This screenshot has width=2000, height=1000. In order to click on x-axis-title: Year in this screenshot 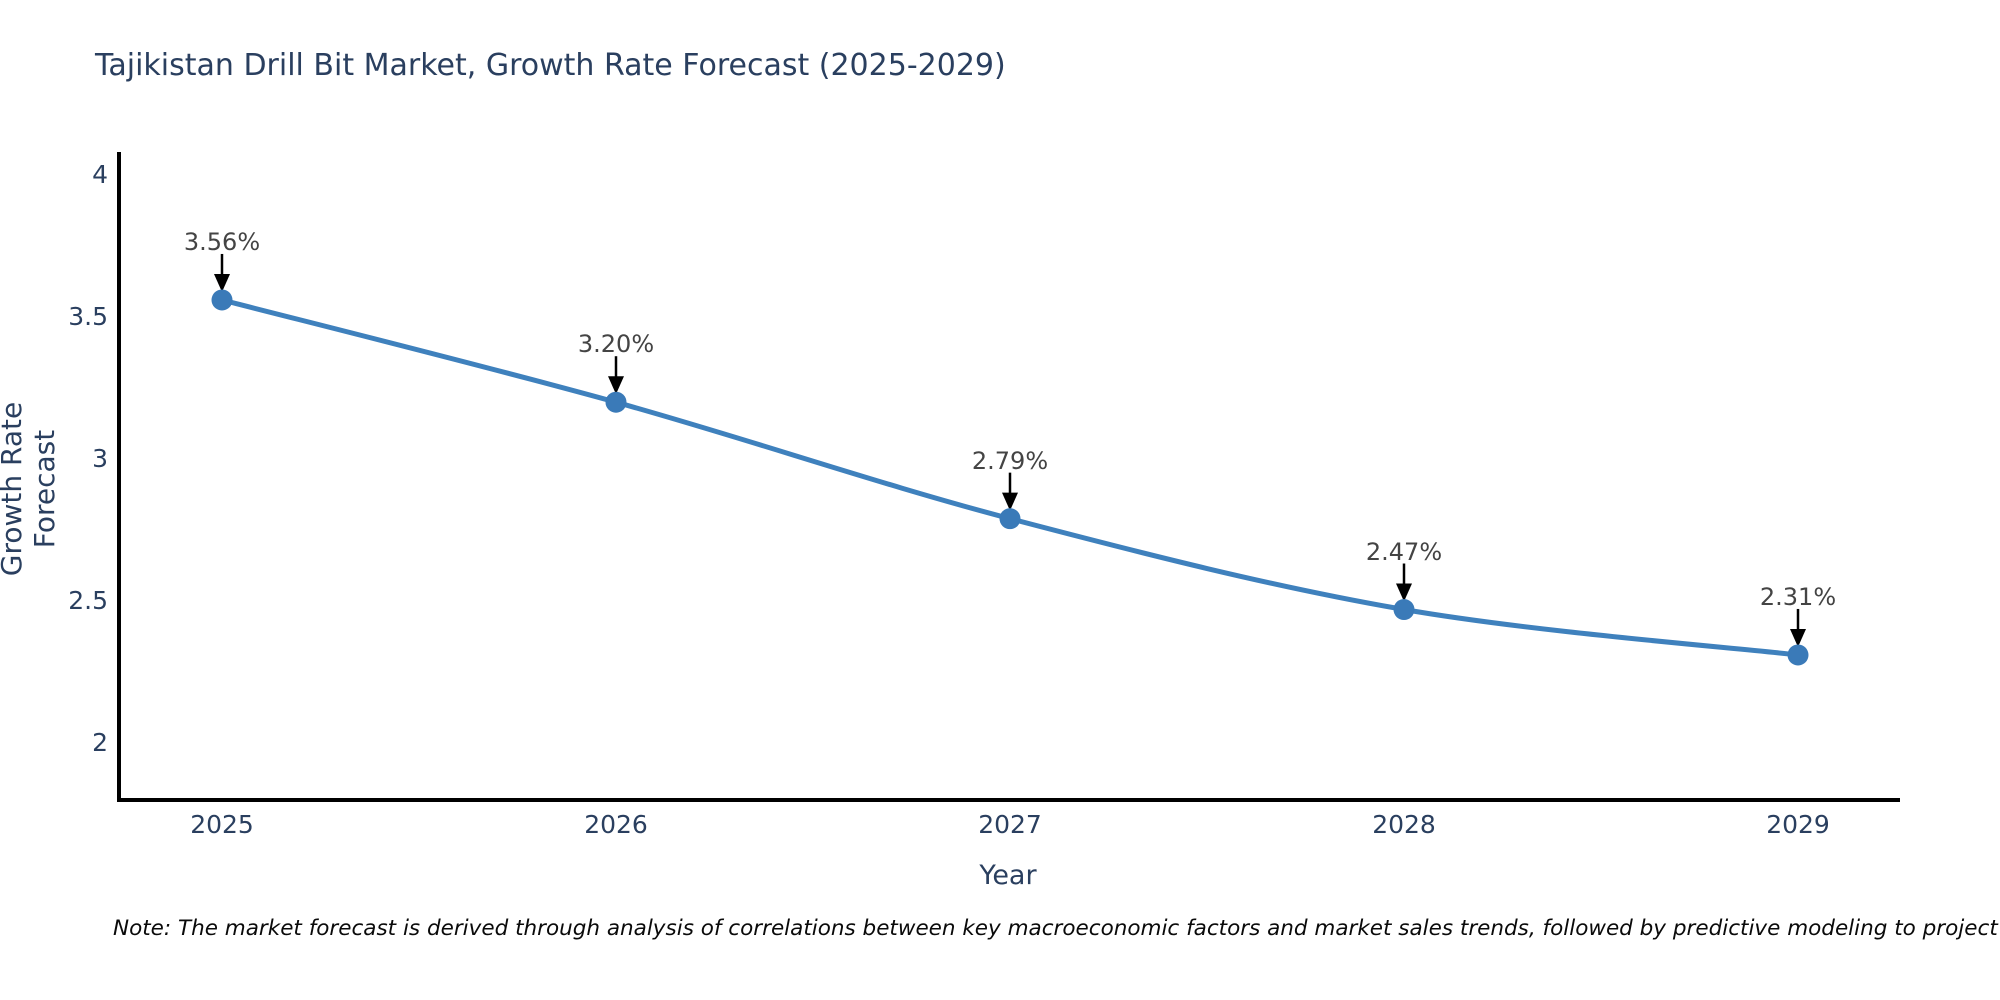, I will do `click(1008, 875)`.